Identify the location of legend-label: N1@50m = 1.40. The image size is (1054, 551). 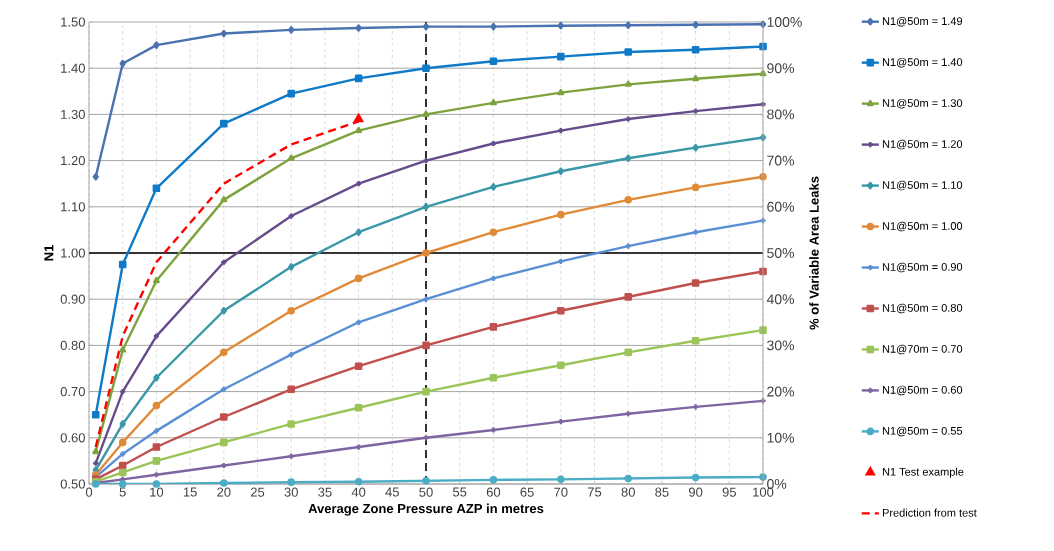
(922, 62).